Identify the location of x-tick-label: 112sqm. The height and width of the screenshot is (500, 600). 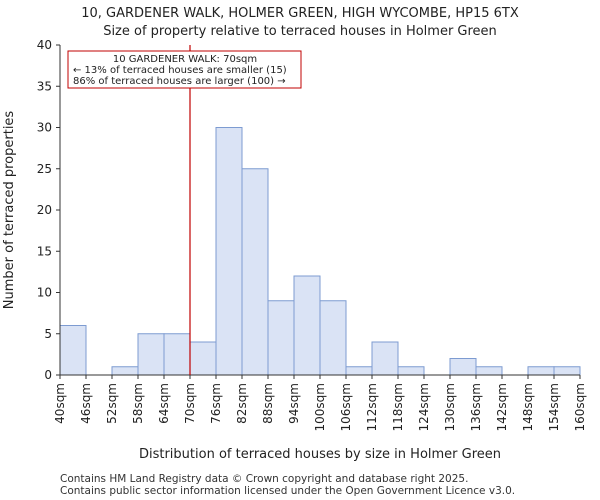
(372, 407).